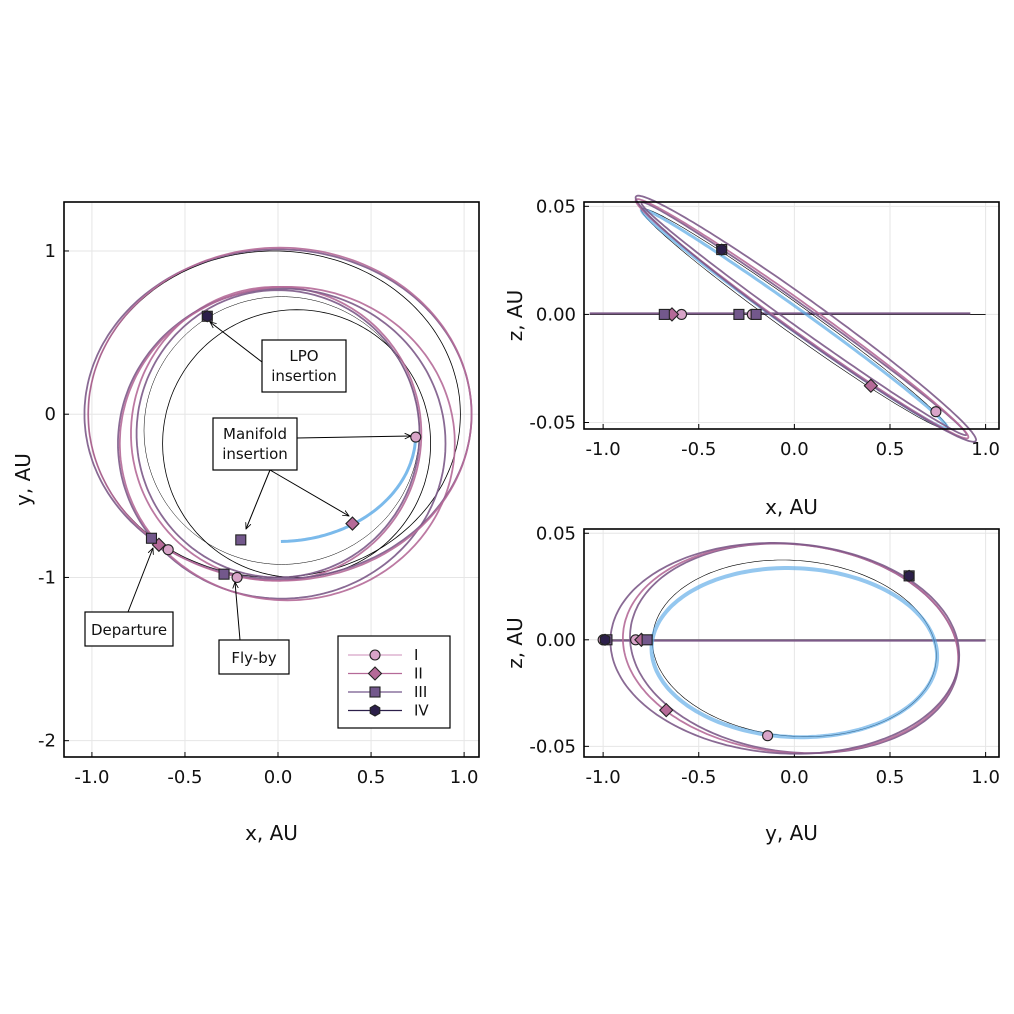 The image size is (1014, 1014). I want to click on legend-label: III, so click(420, 692).